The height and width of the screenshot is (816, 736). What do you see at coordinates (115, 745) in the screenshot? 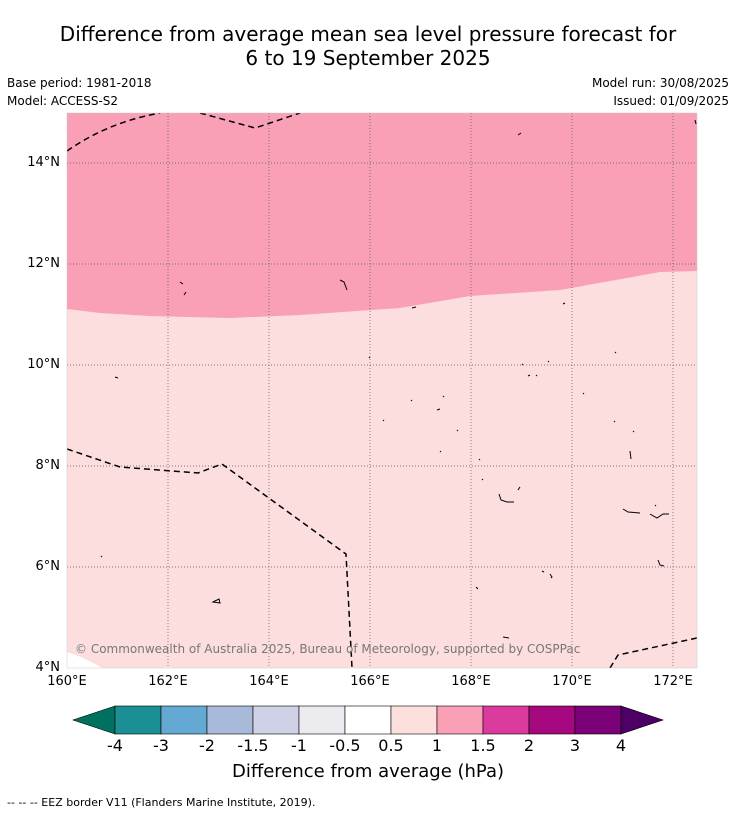
I see `cb-tick-1: -4` at bounding box center [115, 745].